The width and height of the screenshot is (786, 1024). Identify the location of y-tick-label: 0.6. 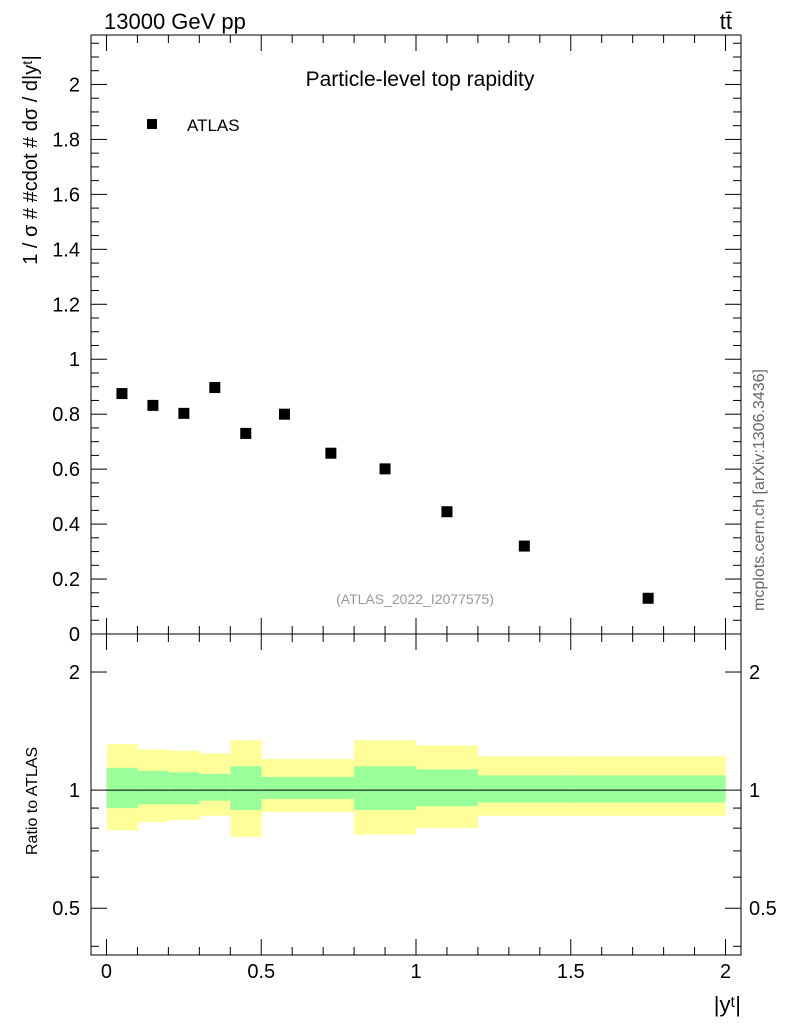
(66, 470).